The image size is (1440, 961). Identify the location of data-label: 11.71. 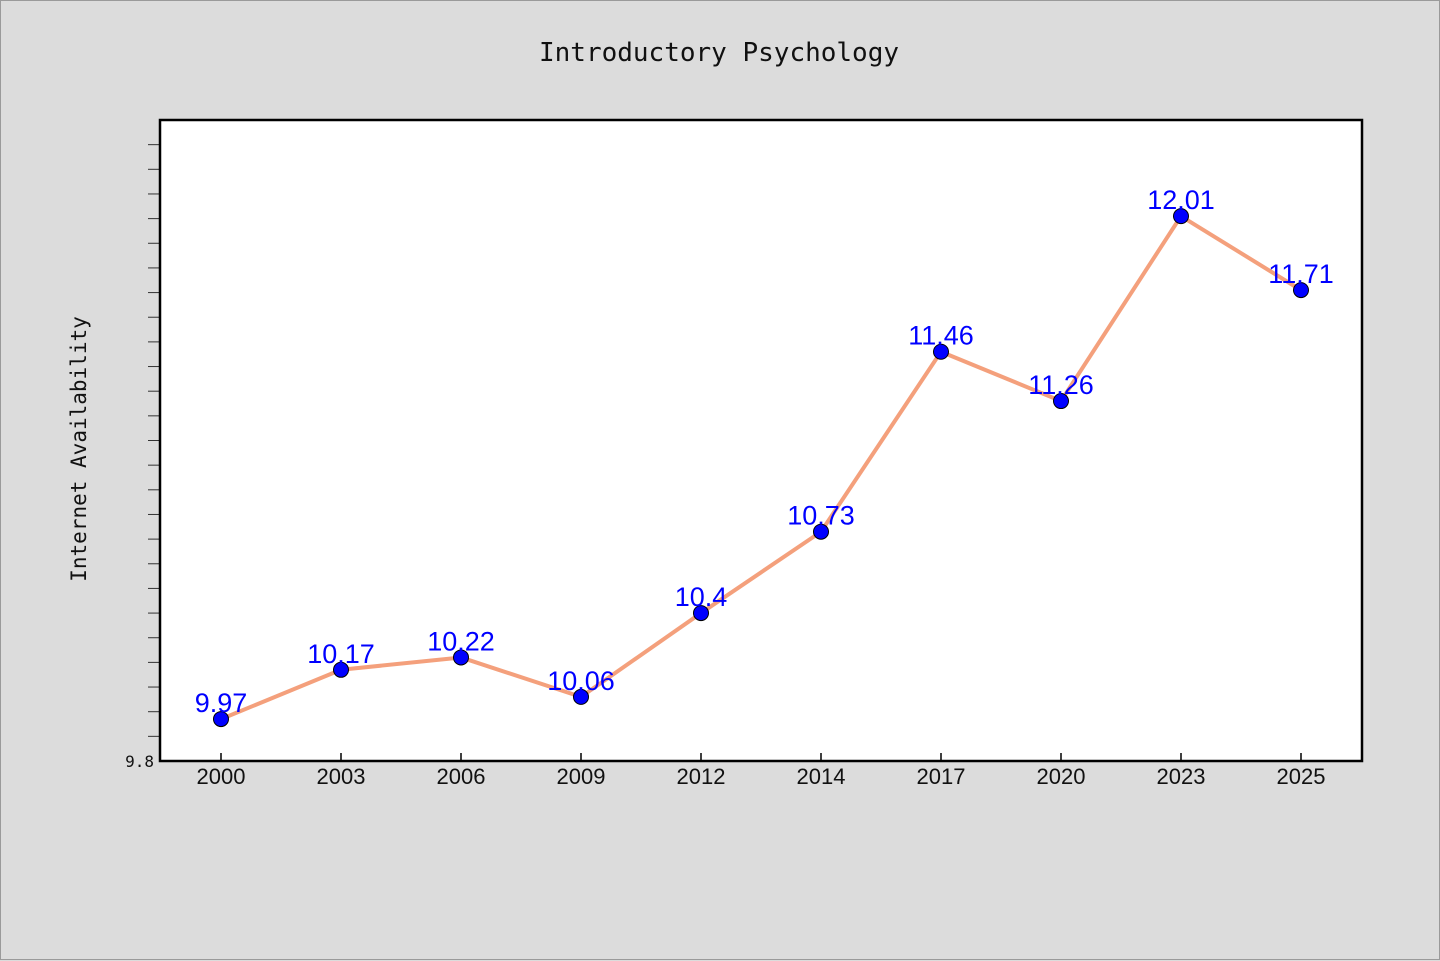
(1301, 274).